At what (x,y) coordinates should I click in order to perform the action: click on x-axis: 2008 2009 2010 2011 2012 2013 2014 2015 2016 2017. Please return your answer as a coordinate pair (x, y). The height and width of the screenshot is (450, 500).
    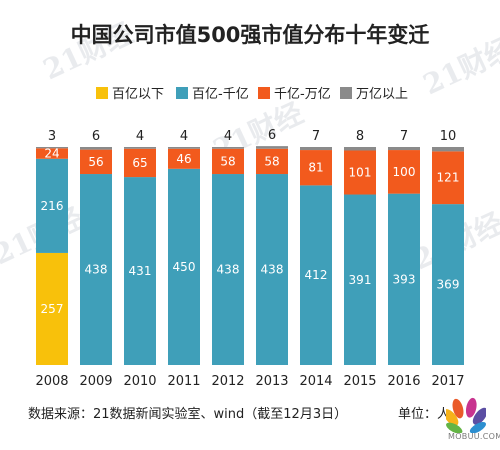
    Looking at the image, I should click on (249, 381).